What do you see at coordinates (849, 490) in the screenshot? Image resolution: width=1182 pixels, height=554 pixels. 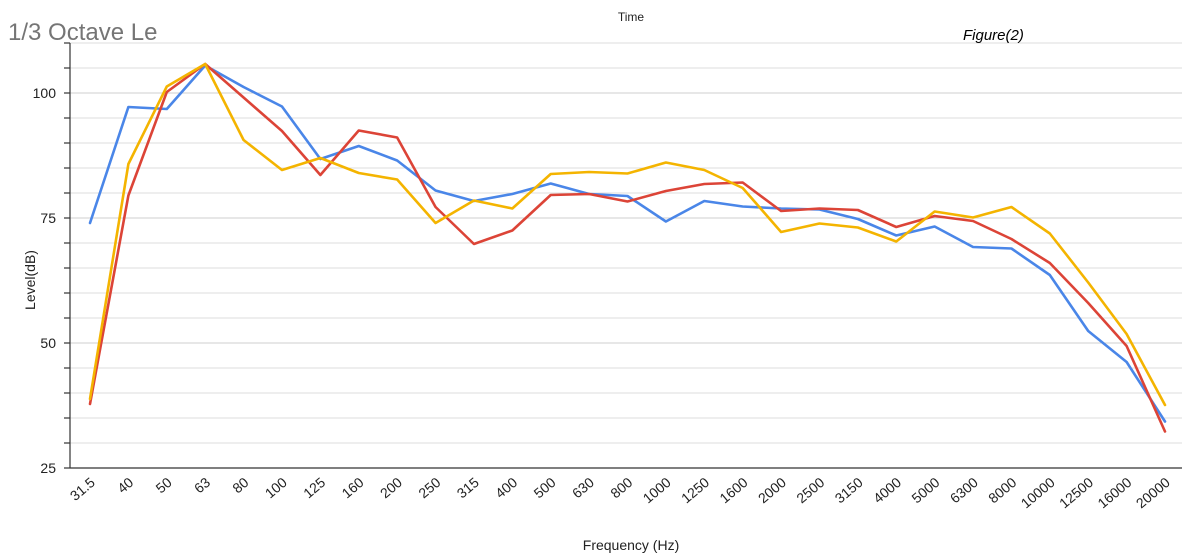 I see `x-tick-label: 3150` at bounding box center [849, 490].